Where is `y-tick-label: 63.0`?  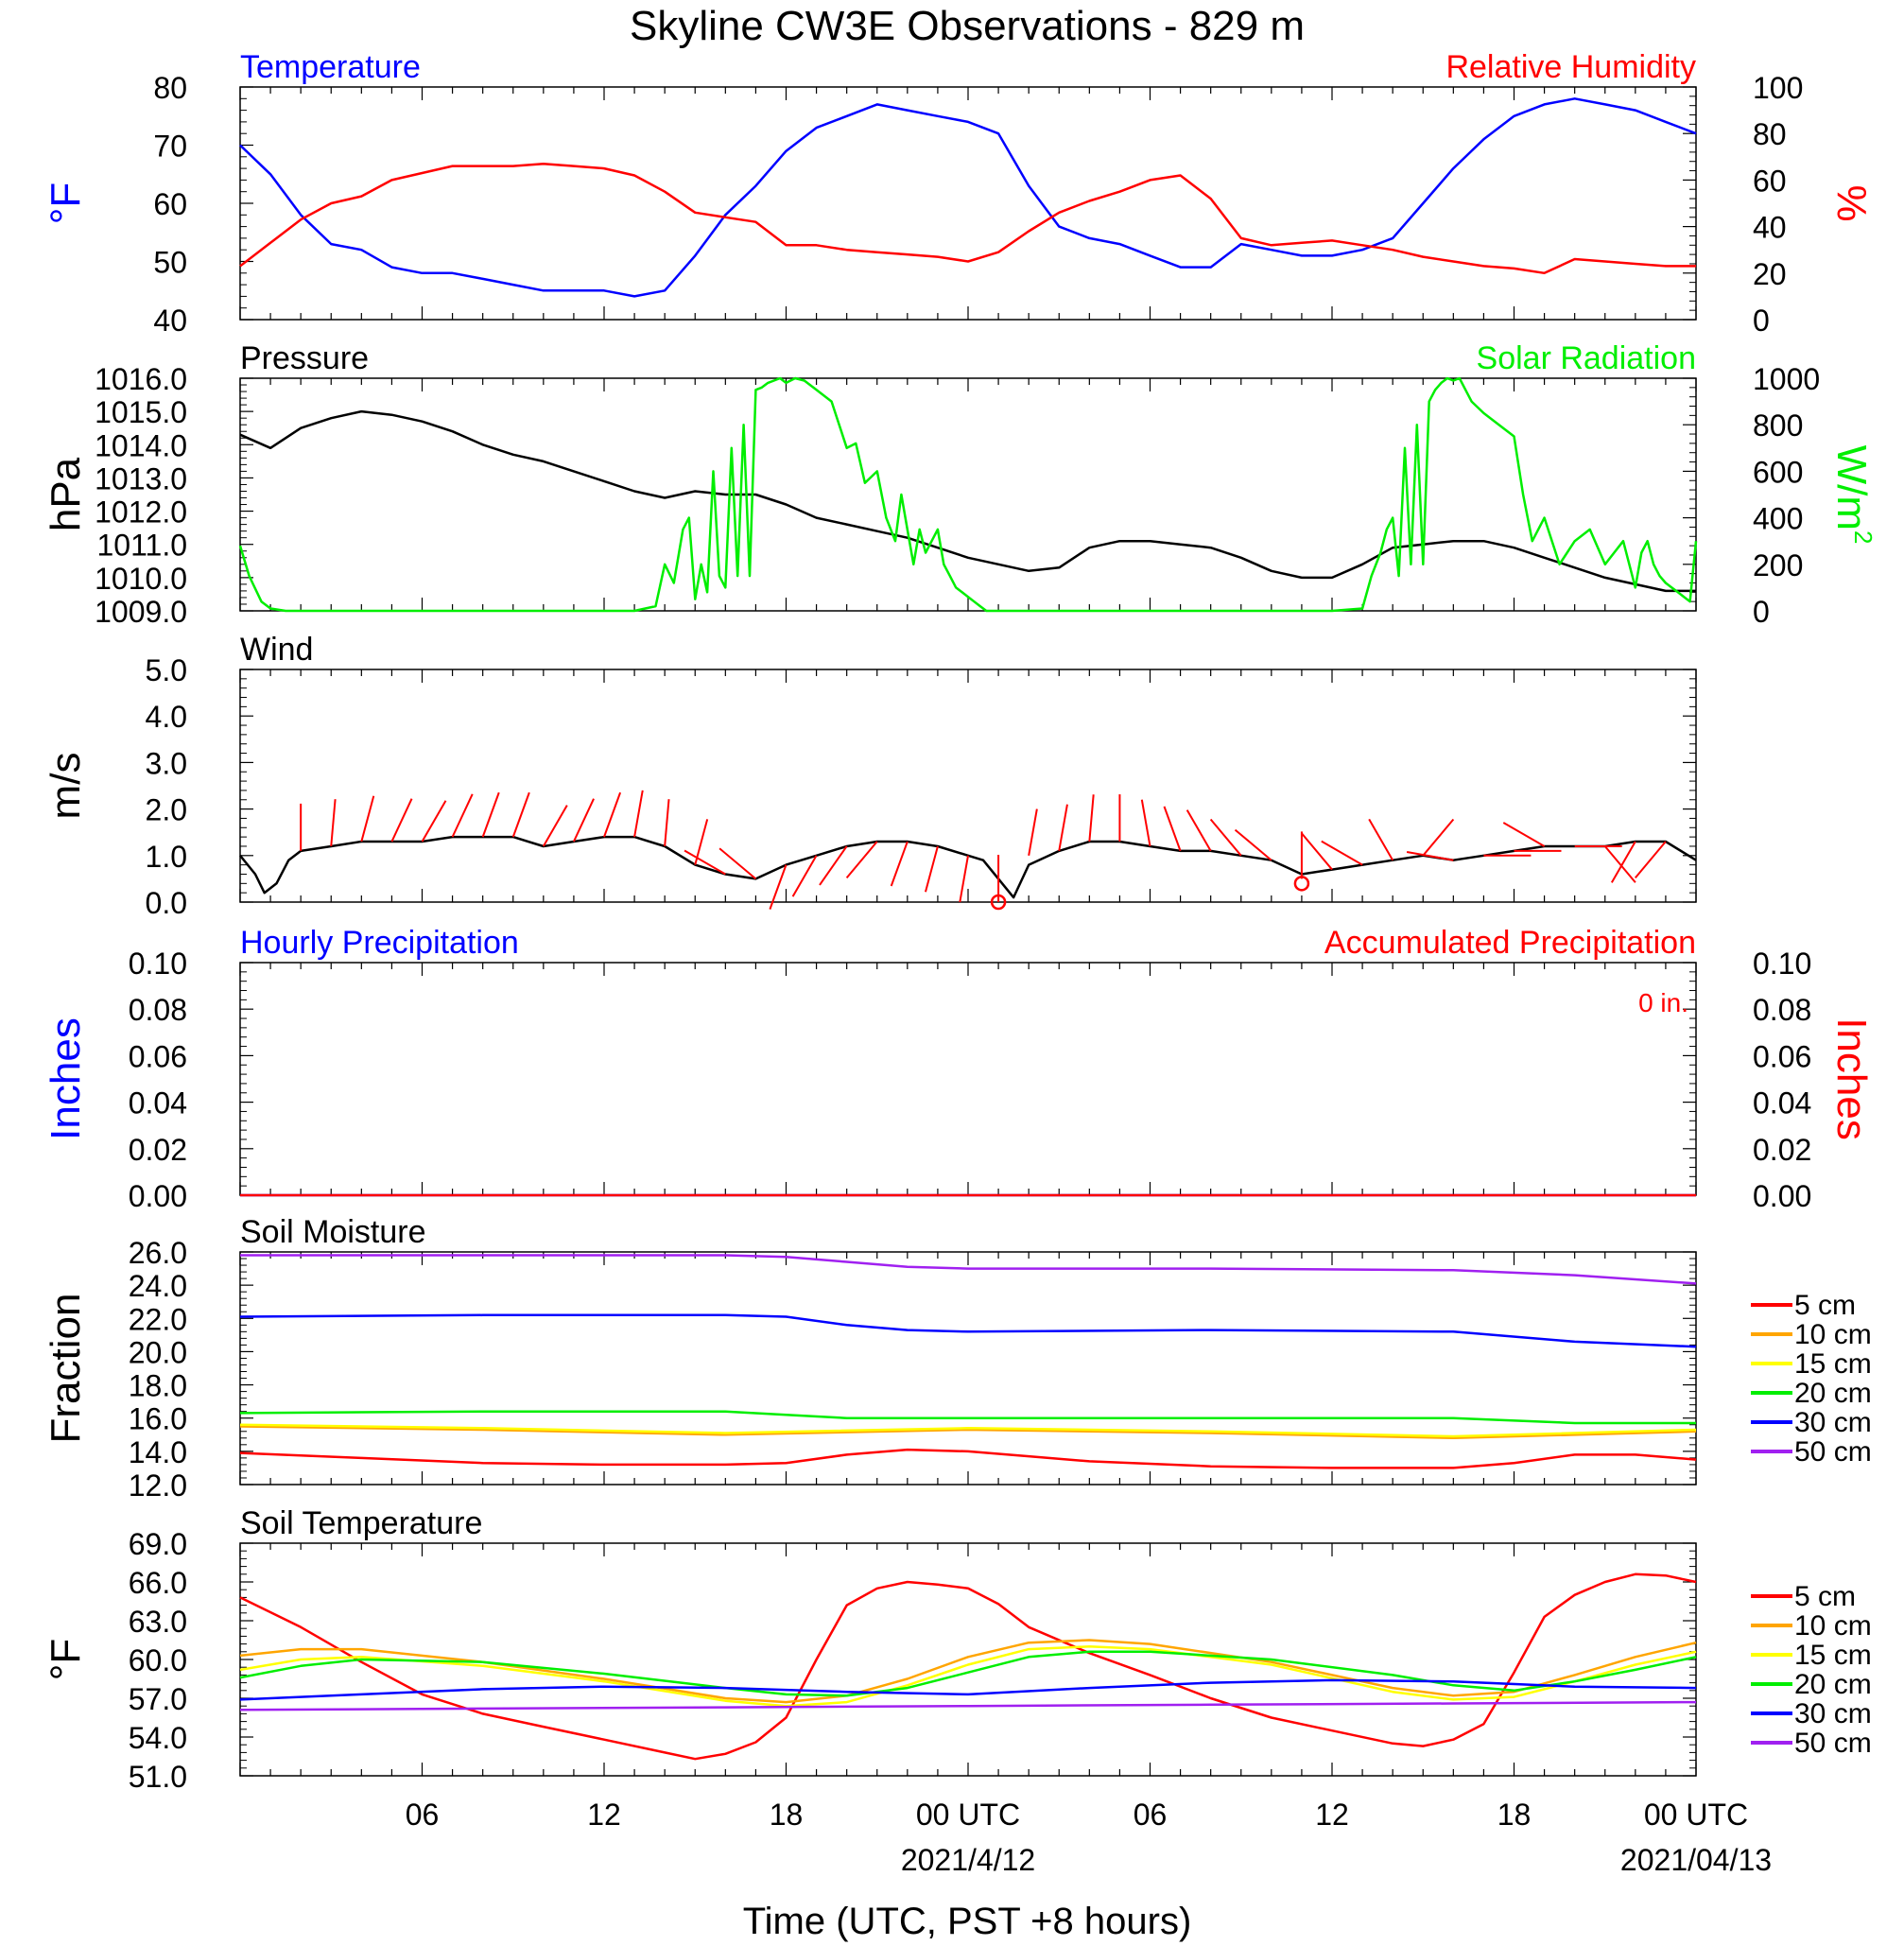
y-tick-label: 63.0 is located at coordinates (158, 1622).